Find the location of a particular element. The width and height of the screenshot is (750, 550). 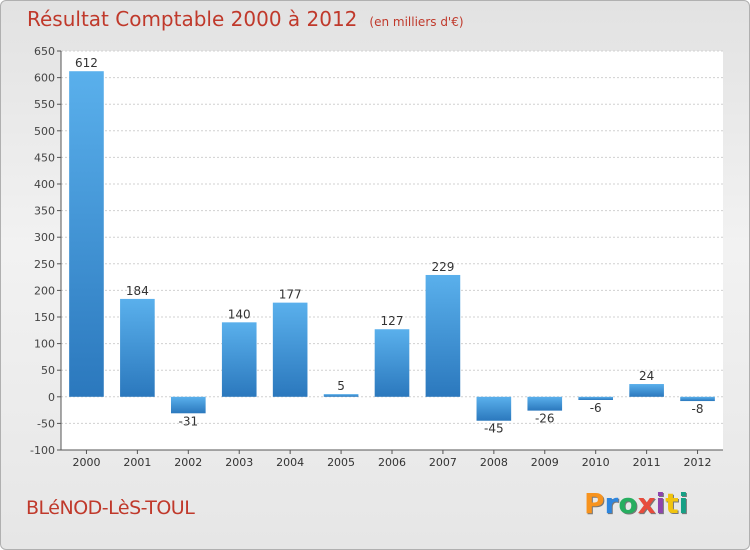

data-label: 5 is located at coordinates (341, 386).